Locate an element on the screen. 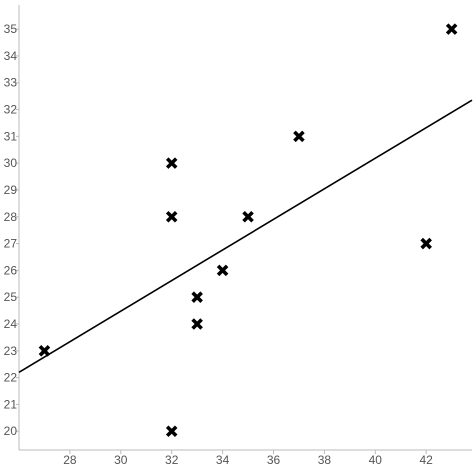  y-tick-label: 35 is located at coordinates (11, 29).